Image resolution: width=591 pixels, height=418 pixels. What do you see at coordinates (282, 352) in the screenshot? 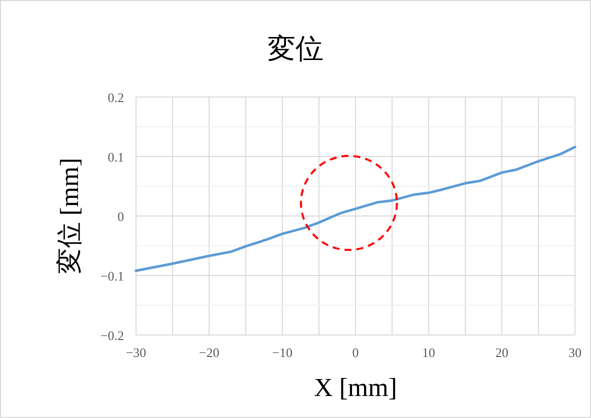
I see `x-tick-label: −10` at bounding box center [282, 352].